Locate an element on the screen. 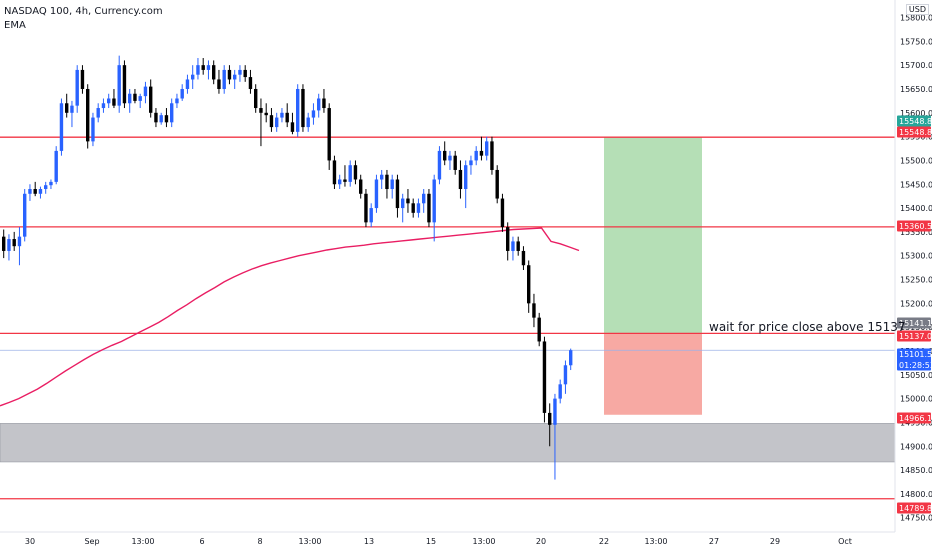  y-tick-label: 15250.0 is located at coordinates (916, 280).